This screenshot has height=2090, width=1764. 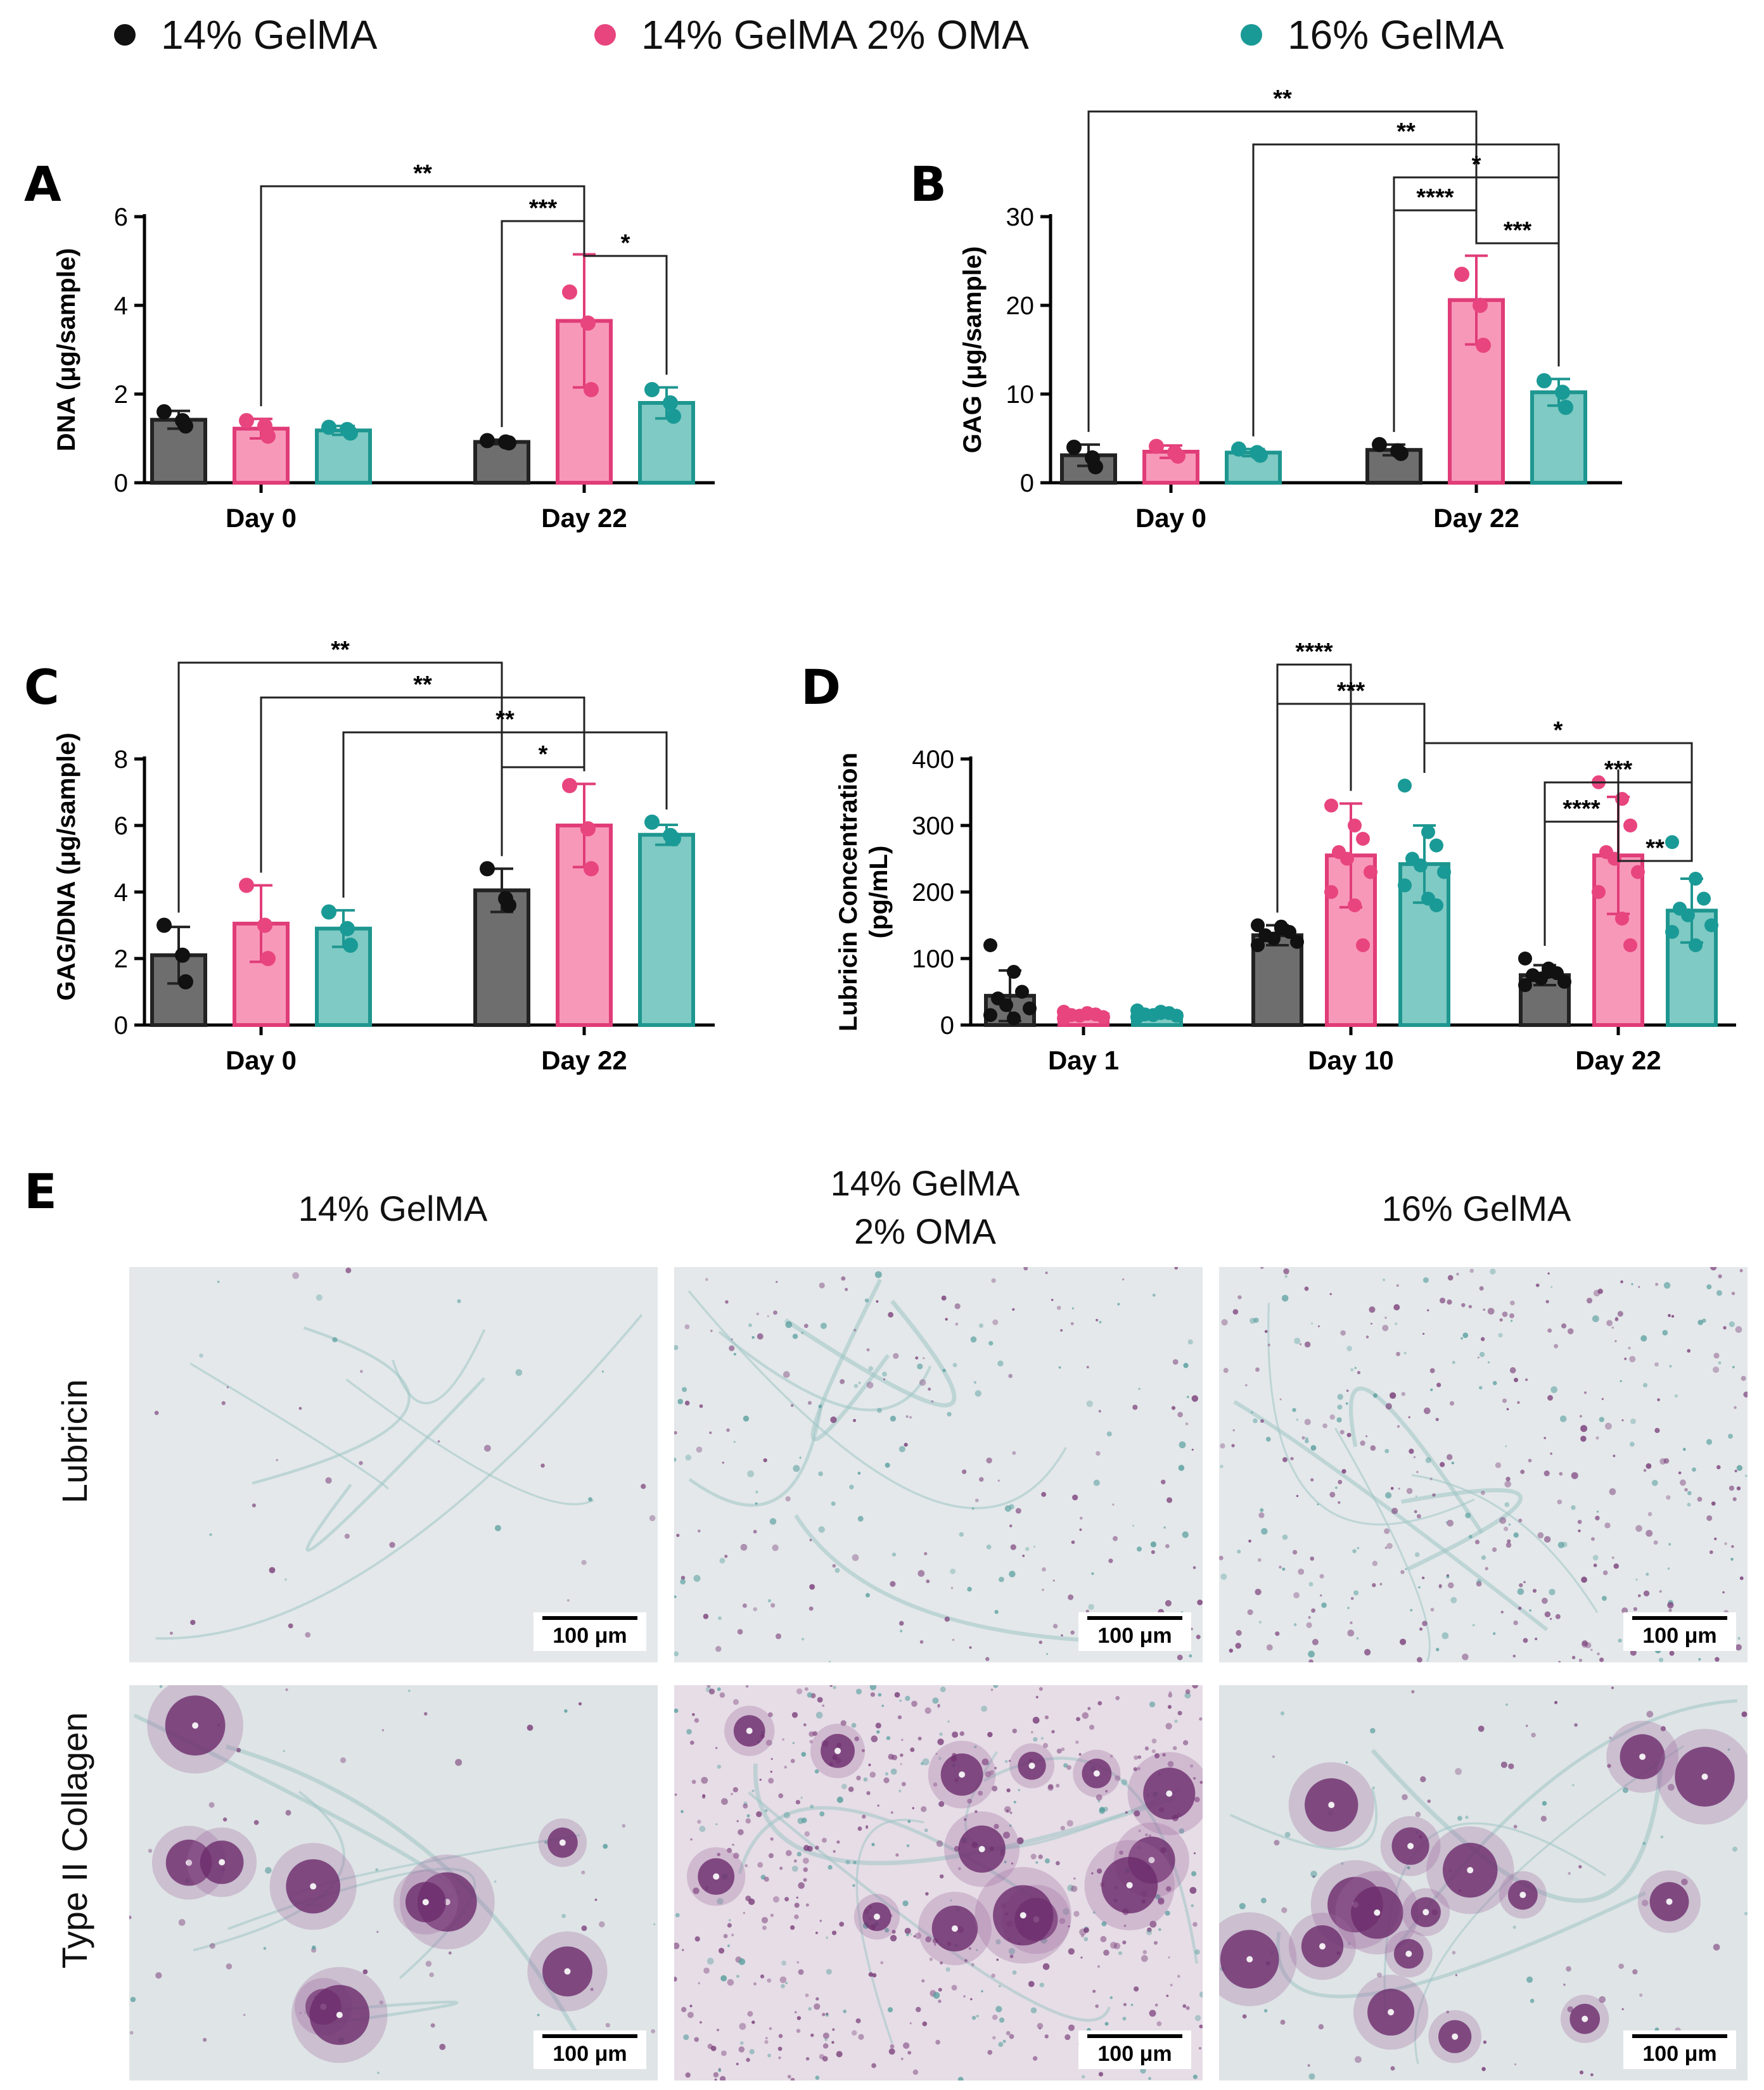 I want to click on scale-bar-label: 100 μm, so click(x=1679, y=2054).